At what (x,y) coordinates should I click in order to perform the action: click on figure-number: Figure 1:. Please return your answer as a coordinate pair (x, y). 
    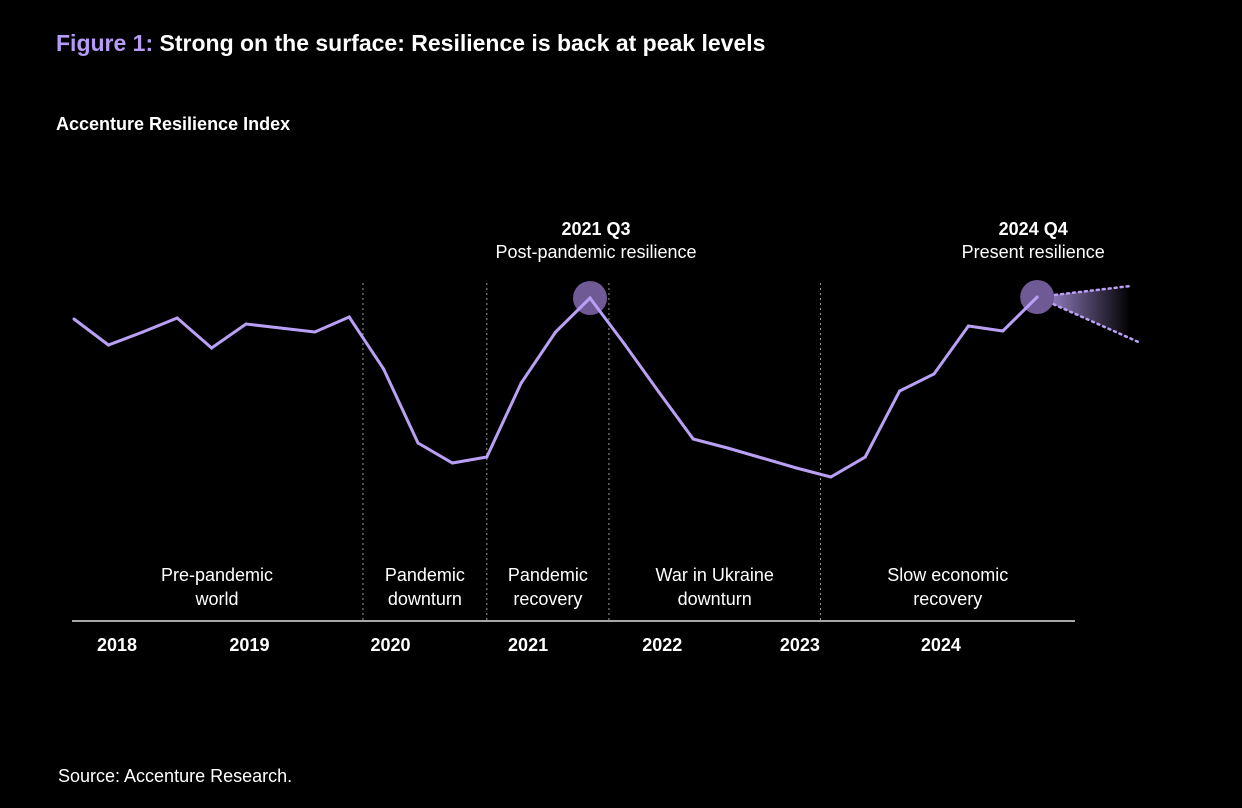
    Looking at the image, I should click on (105, 43).